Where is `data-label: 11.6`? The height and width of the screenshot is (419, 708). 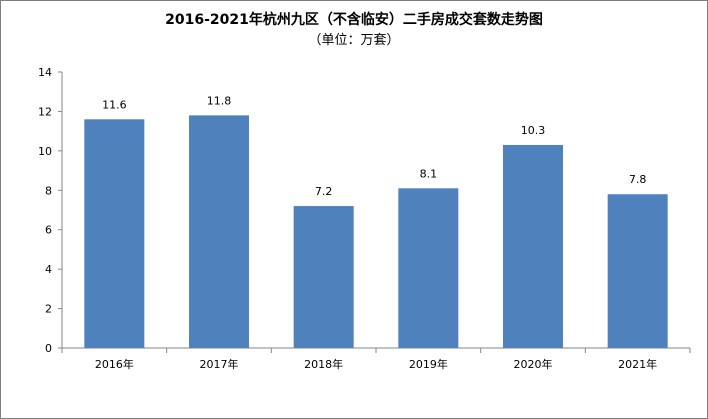
data-label: 11.6 is located at coordinates (114, 104).